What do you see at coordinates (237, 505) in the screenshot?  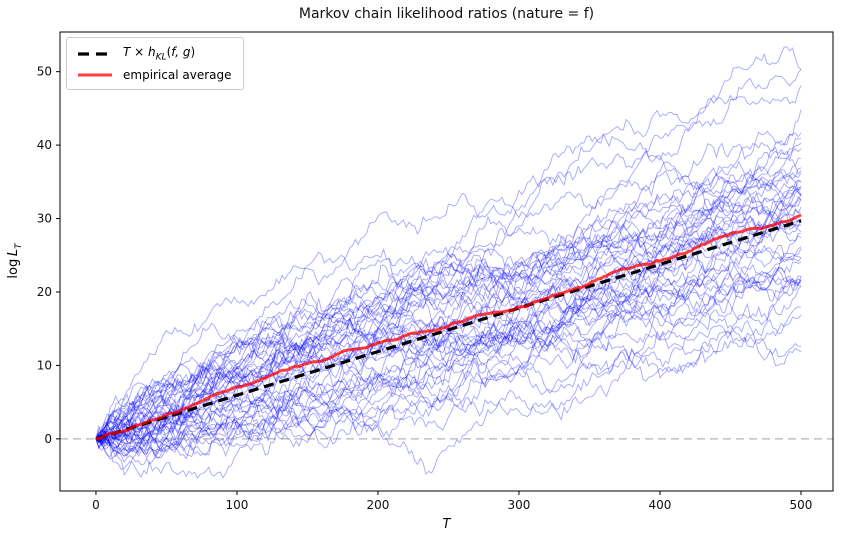 I see `x-tick-label: 100` at bounding box center [237, 505].